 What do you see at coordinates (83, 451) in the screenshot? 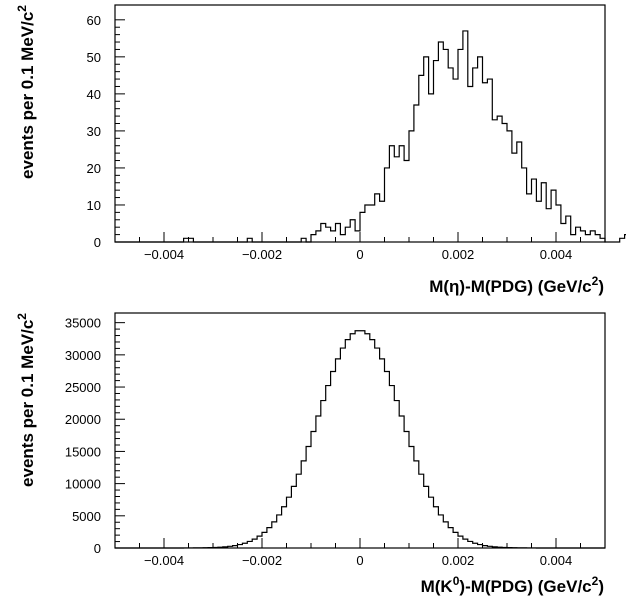
I see `y-tick-label: 15000` at bounding box center [83, 451].